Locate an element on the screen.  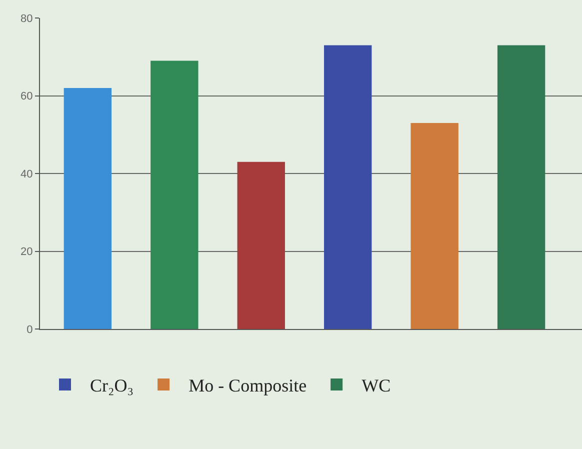
y-tick-label: 40 is located at coordinates (26, 174).